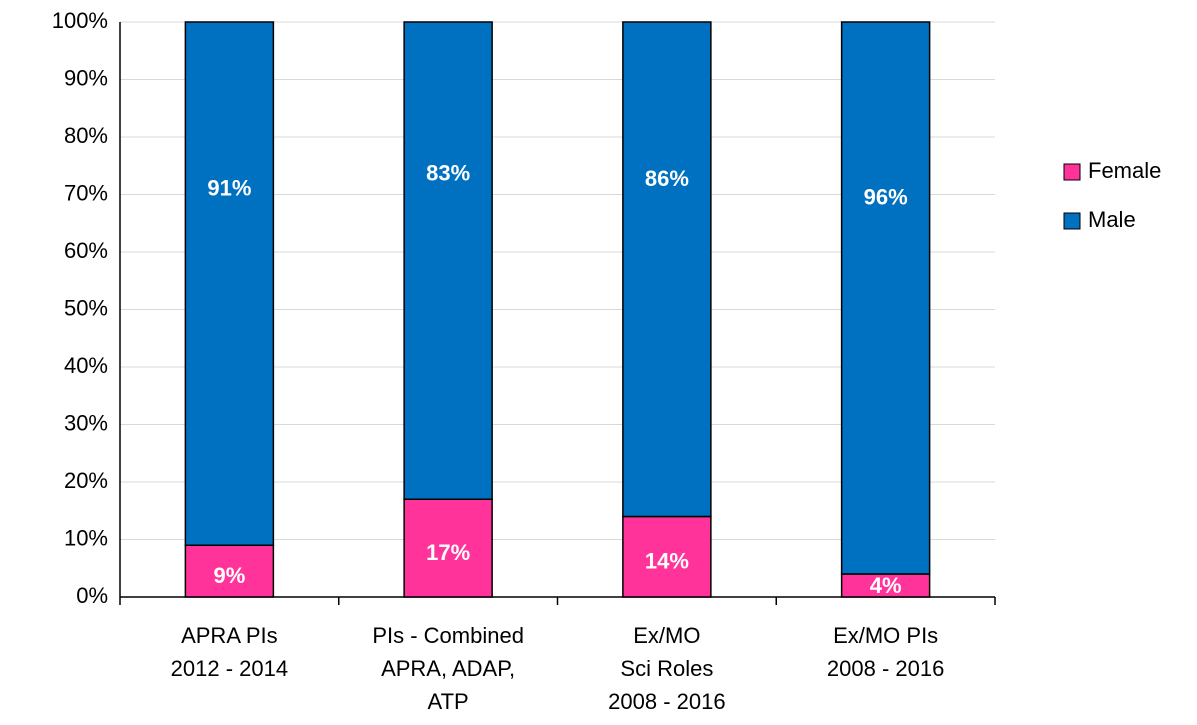 The image size is (1197, 725). What do you see at coordinates (885, 652) in the screenshot?
I see `x-tick-label: Ex/MO PIs 2008 - 2016` at bounding box center [885, 652].